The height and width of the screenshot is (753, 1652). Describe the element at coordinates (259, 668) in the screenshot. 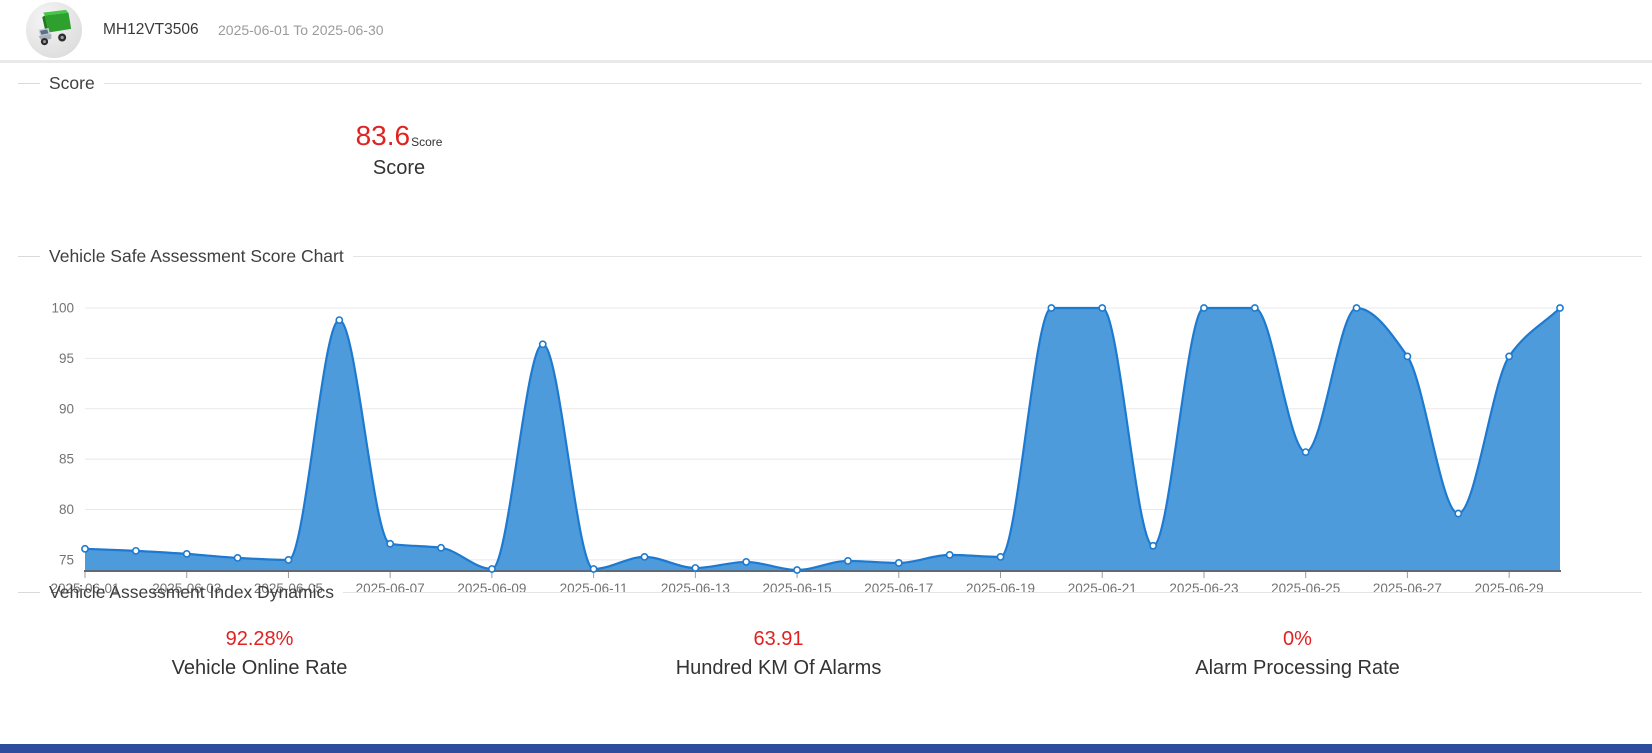

I see `metric-label: Vehicle Online Rate` at that location.